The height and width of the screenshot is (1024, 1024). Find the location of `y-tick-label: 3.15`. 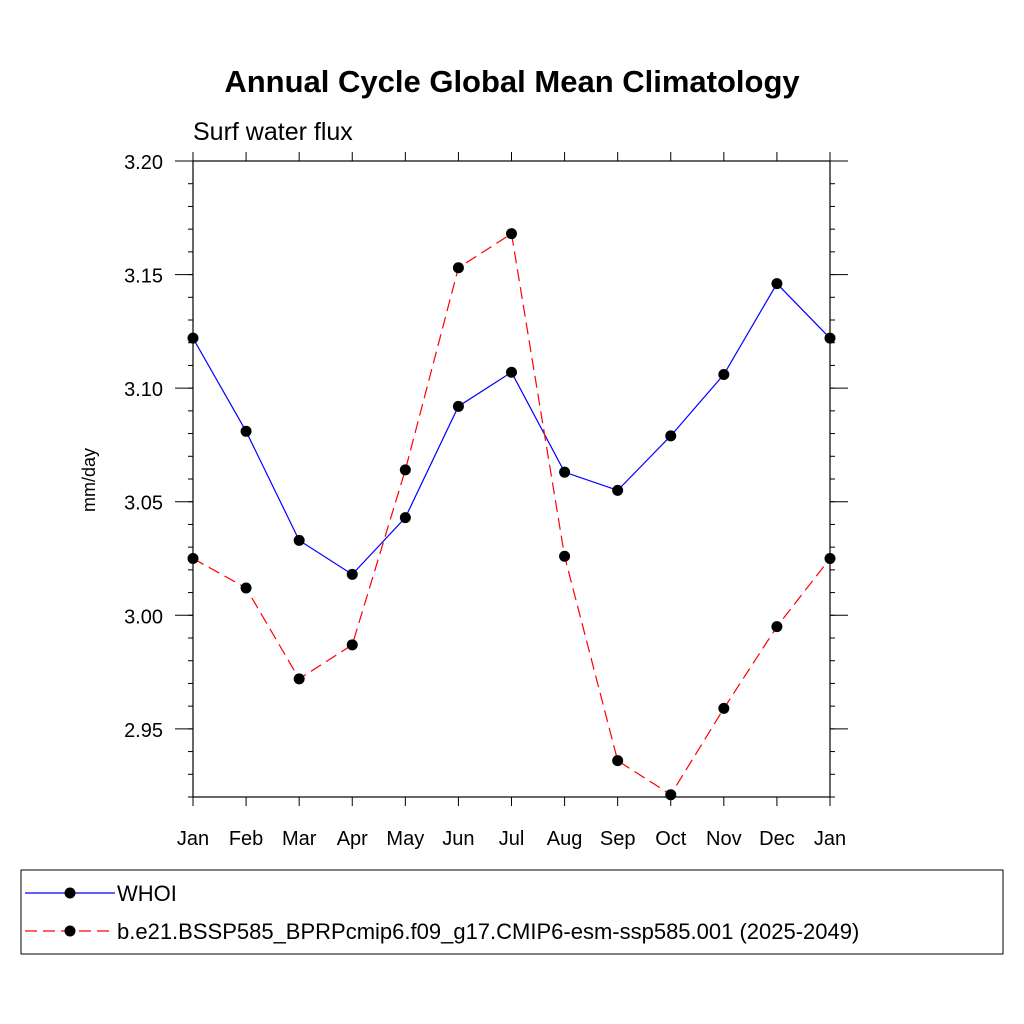

y-tick-label: 3.15 is located at coordinates (143, 277).